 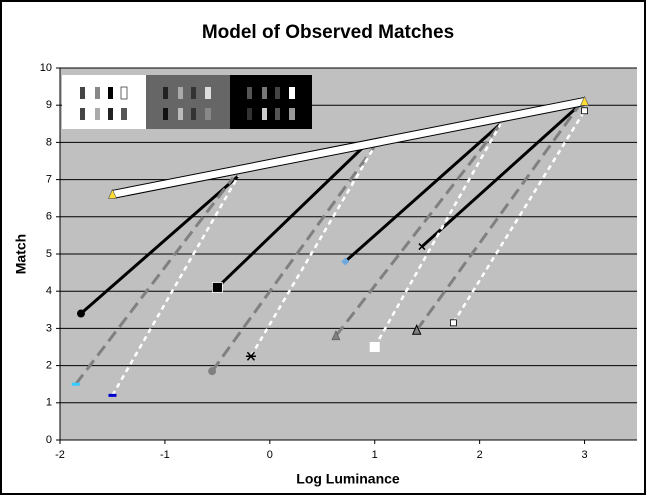 What do you see at coordinates (49, 328) in the screenshot?
I see `y-tick-label: 3` at bounding box center [49, 328].